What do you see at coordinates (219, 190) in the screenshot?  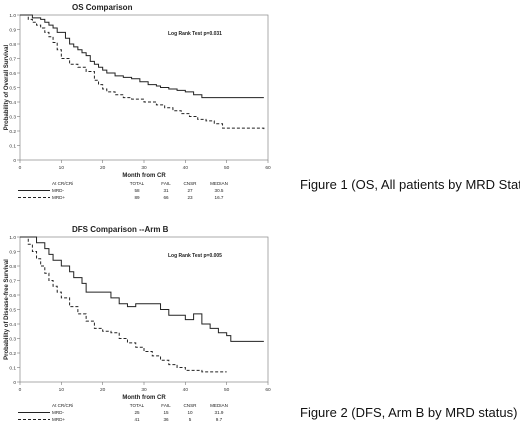 I see `legend-value: 30.5` at bounding box center [219, 190].